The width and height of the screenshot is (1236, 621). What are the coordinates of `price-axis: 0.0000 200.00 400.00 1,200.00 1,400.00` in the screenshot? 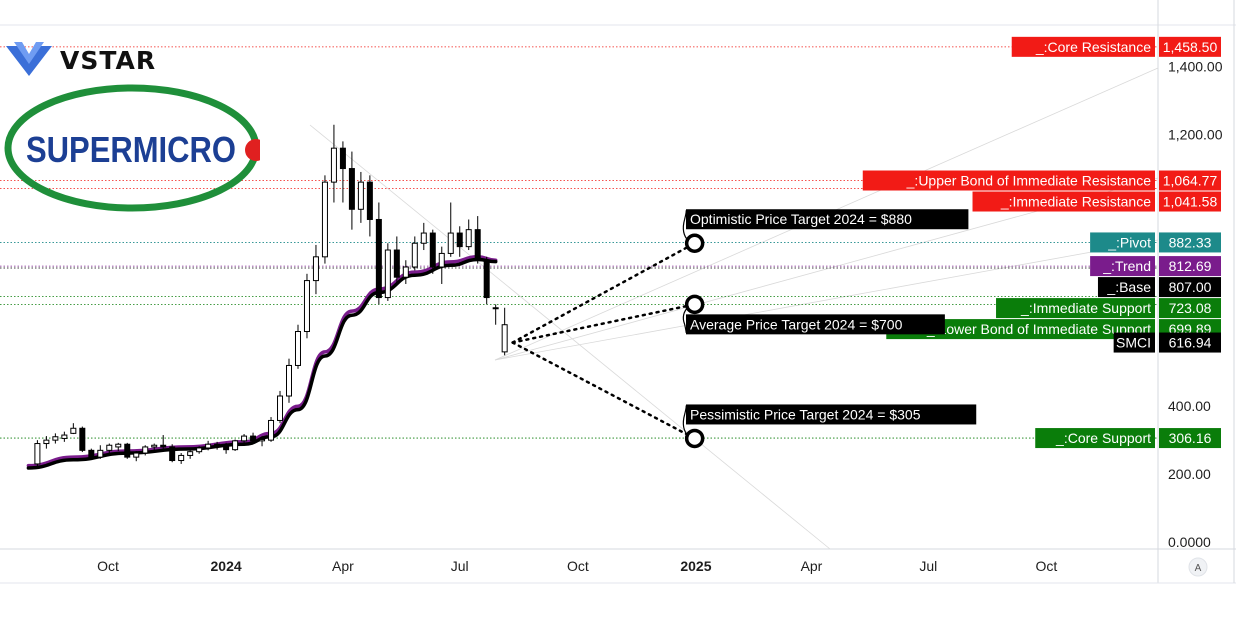 It's located at (1195, 304).